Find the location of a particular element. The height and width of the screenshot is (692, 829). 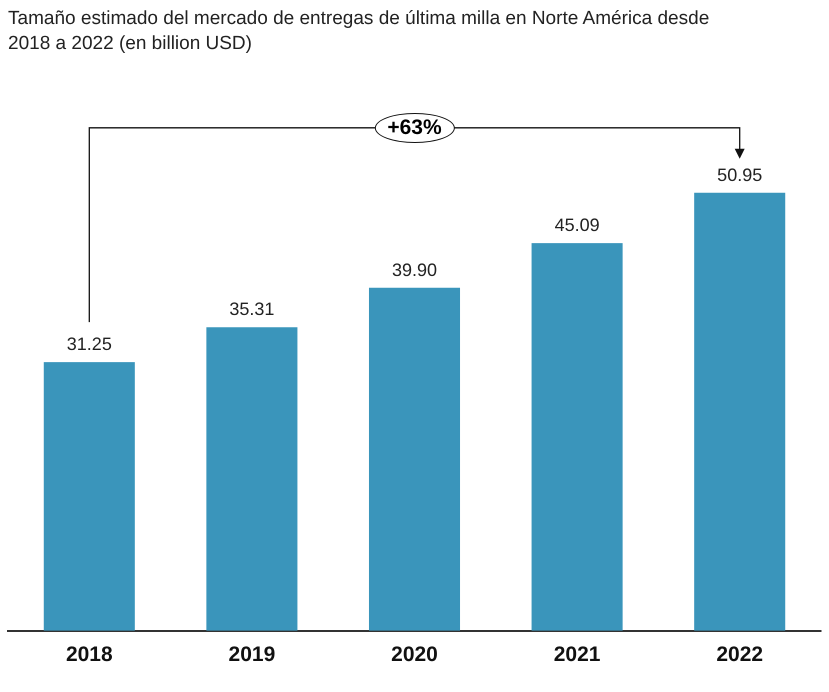

data-label: 39.90 is located at coordinates (415, 270).